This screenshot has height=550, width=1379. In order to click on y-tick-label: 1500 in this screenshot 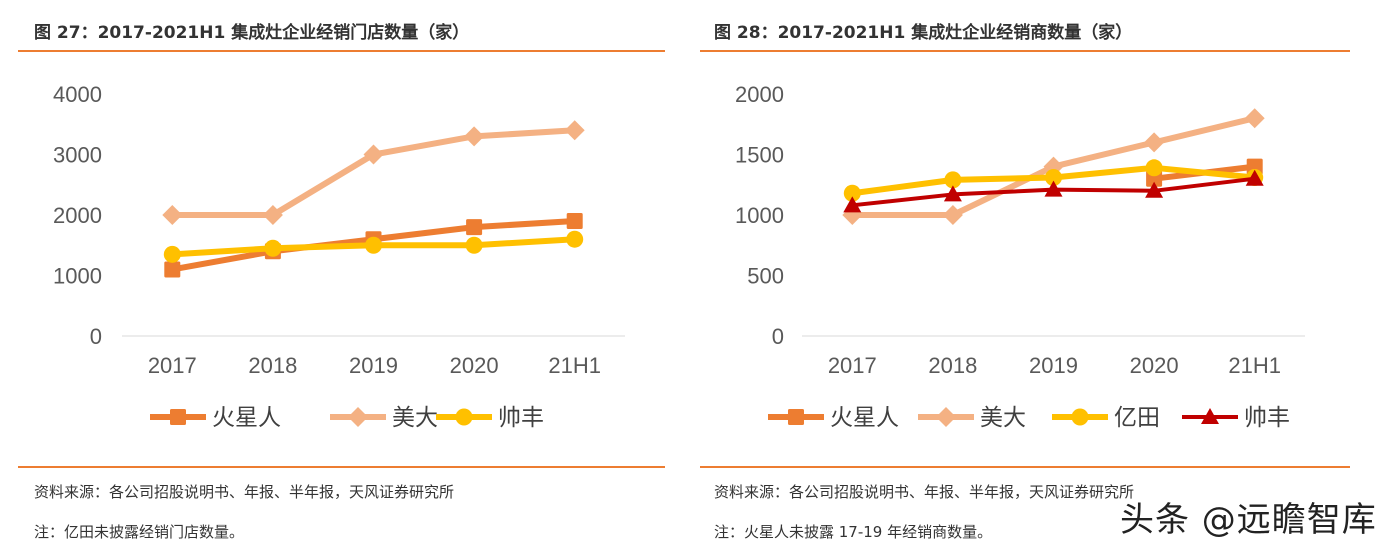, I will do `click(759, 155)`.